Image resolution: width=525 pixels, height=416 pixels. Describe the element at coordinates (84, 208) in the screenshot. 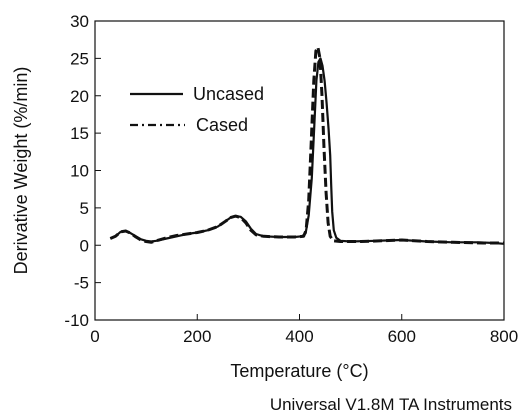

I see `y-tick-label: 5` at that location.